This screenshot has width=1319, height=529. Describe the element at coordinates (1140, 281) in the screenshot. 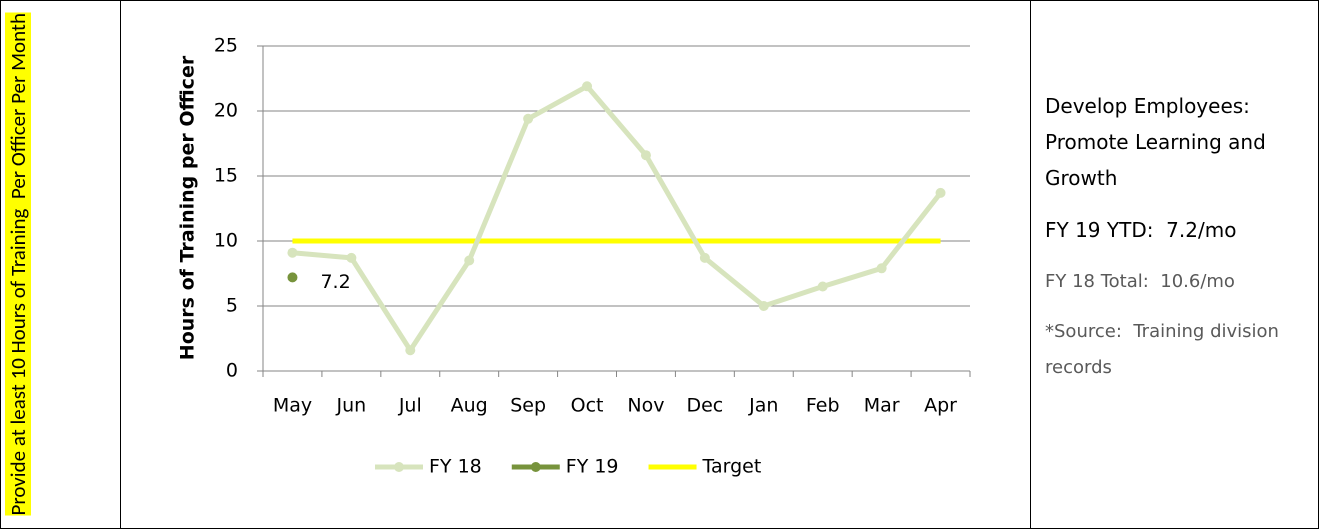

I see `total: FY 18 Total: 10.6/mo` at that location.